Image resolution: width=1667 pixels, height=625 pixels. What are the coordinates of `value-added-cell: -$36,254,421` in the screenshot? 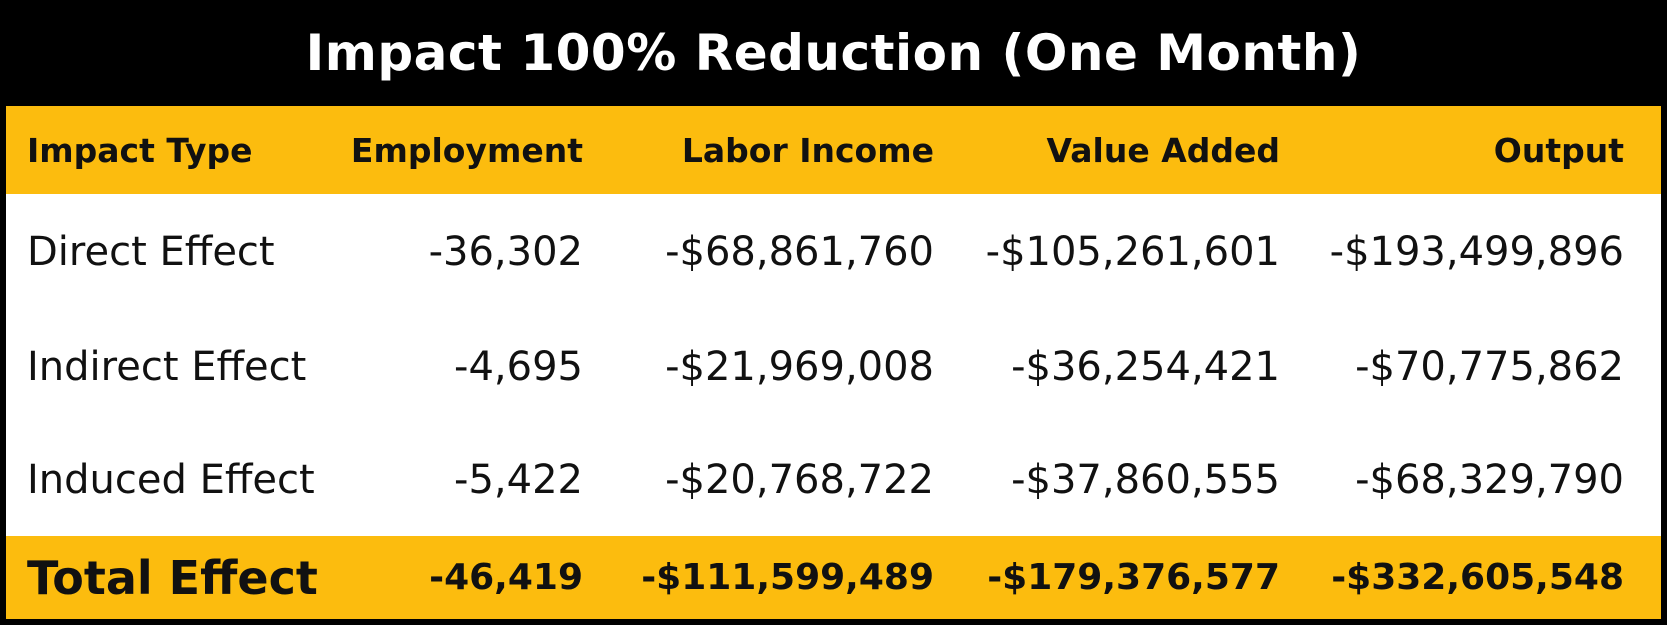 It's located at (1145, 367).